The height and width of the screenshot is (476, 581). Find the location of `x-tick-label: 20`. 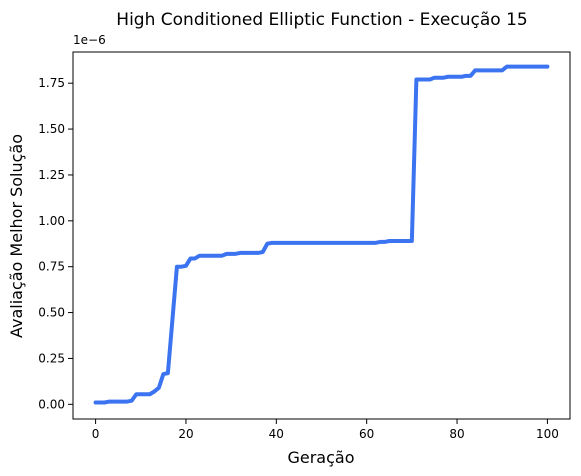

x-tick-label: 20 is located at coordinates (185, 434).